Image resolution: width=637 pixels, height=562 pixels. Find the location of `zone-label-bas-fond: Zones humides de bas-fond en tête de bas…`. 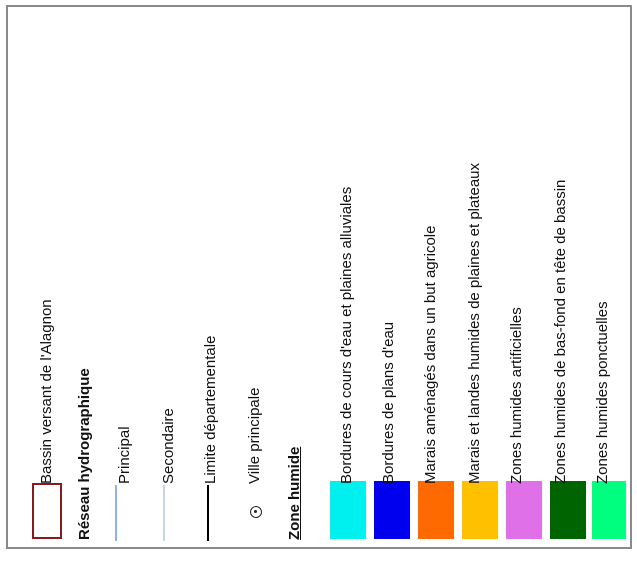

zone-label-bas-fond: Zones humides de bas-fond en tête de bas… is located at coordinates (560, 331).